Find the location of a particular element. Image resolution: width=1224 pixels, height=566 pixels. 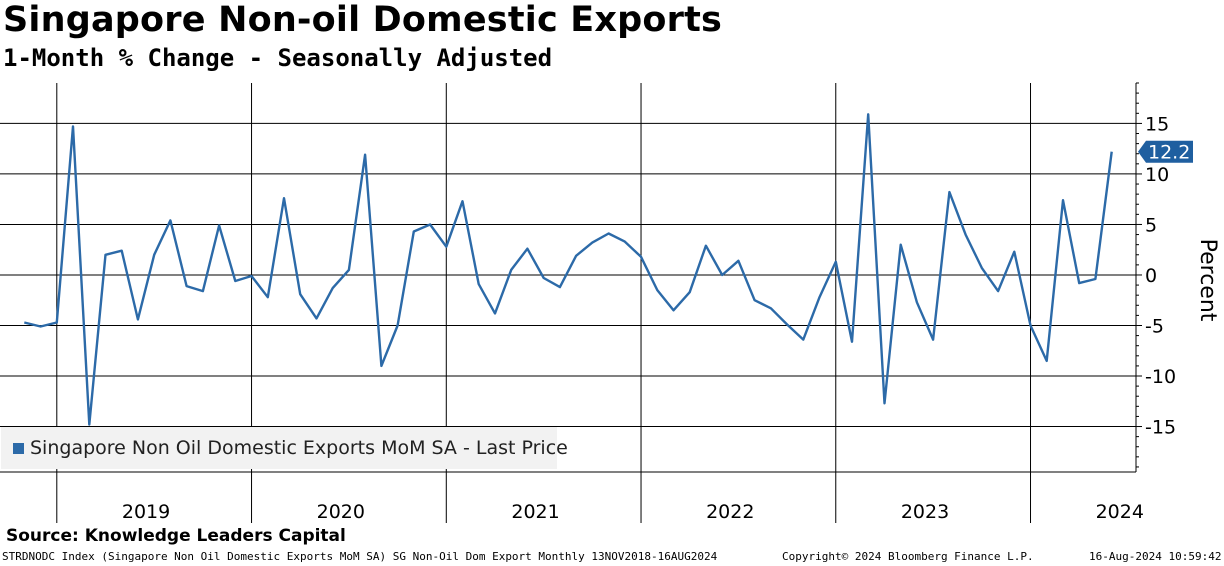

x-tick-label: 2021 is located at coordinates (535, 512).